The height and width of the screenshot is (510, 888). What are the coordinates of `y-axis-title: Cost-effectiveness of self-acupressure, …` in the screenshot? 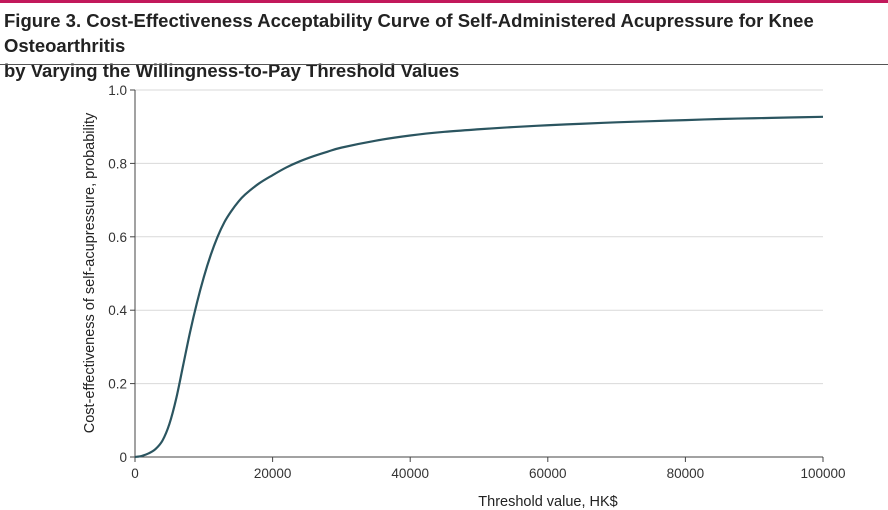 It's located at (90, 272).